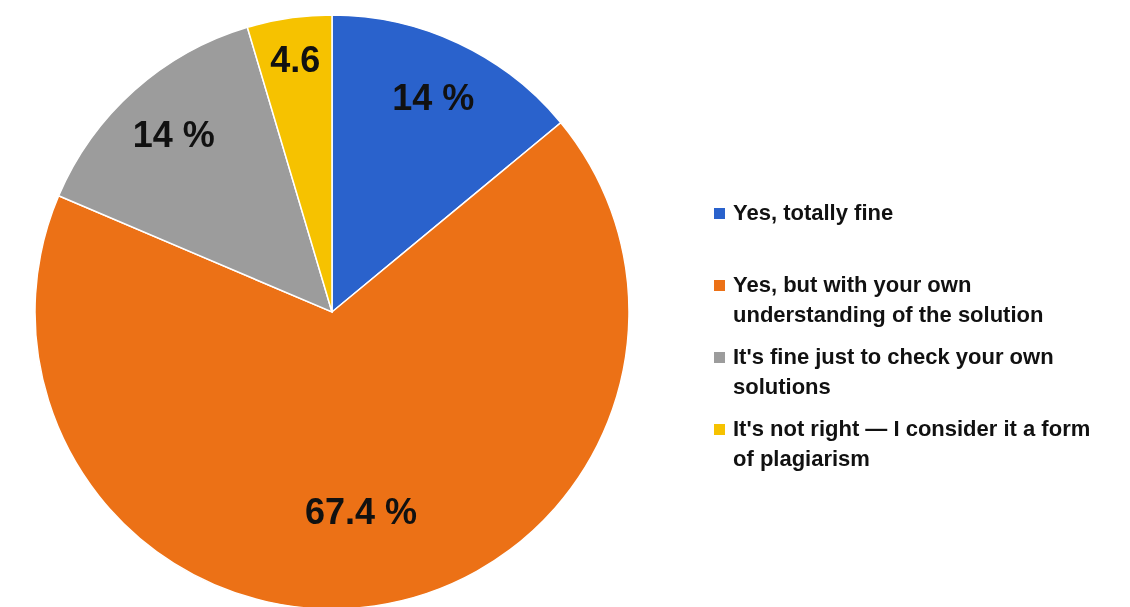 The width and height of the screenshot is (1130, 607). Describe the element at coordinates (894, 372) in the screenshot. I see `legend-label: It's fine just to check your own solutions` at that location.